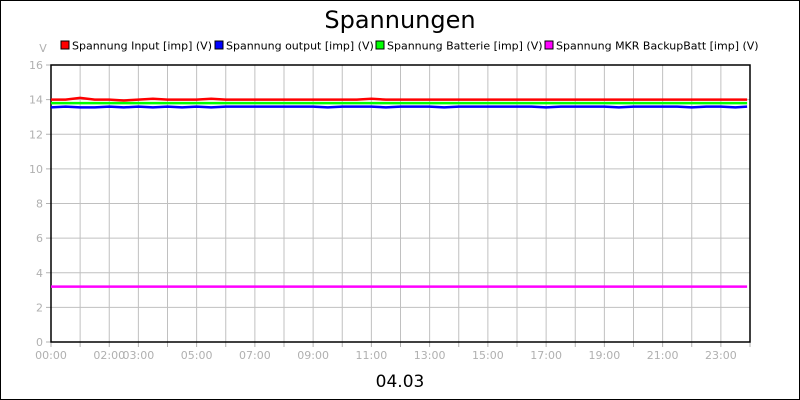 This screenshot has height=400, width=800. What do you see at coordinates (546, 355) in the screenshot?
I see `x-tick-label: 17:00` at bounding box center [546, 355].